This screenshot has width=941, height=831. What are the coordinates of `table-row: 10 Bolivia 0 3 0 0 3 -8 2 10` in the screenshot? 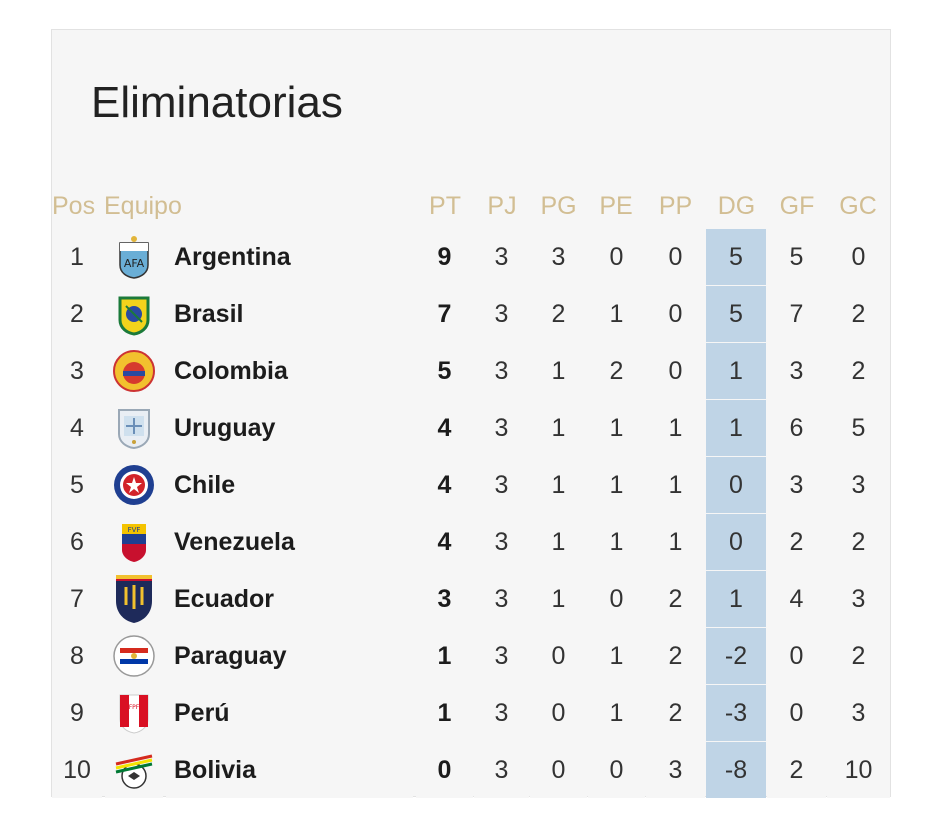 It's located at (471, 770).